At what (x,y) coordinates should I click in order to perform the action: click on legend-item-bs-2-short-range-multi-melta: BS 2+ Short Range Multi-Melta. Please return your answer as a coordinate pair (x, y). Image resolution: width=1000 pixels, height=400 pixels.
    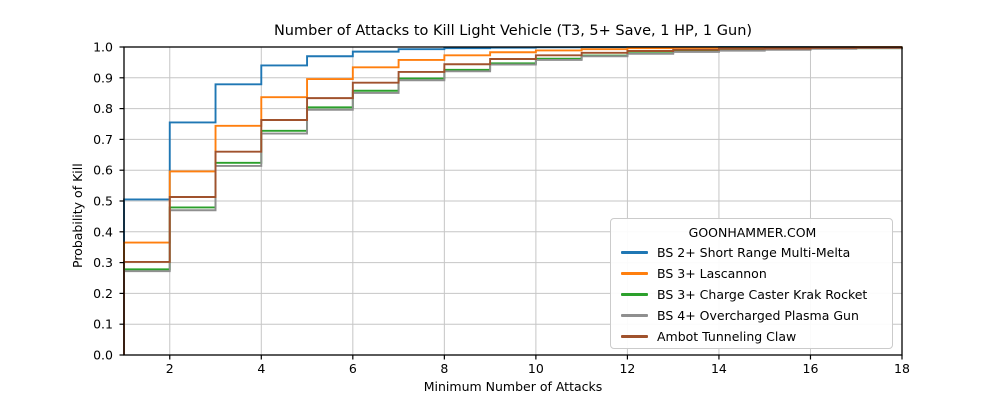
    Looking at the image, I should click on (752, 252).